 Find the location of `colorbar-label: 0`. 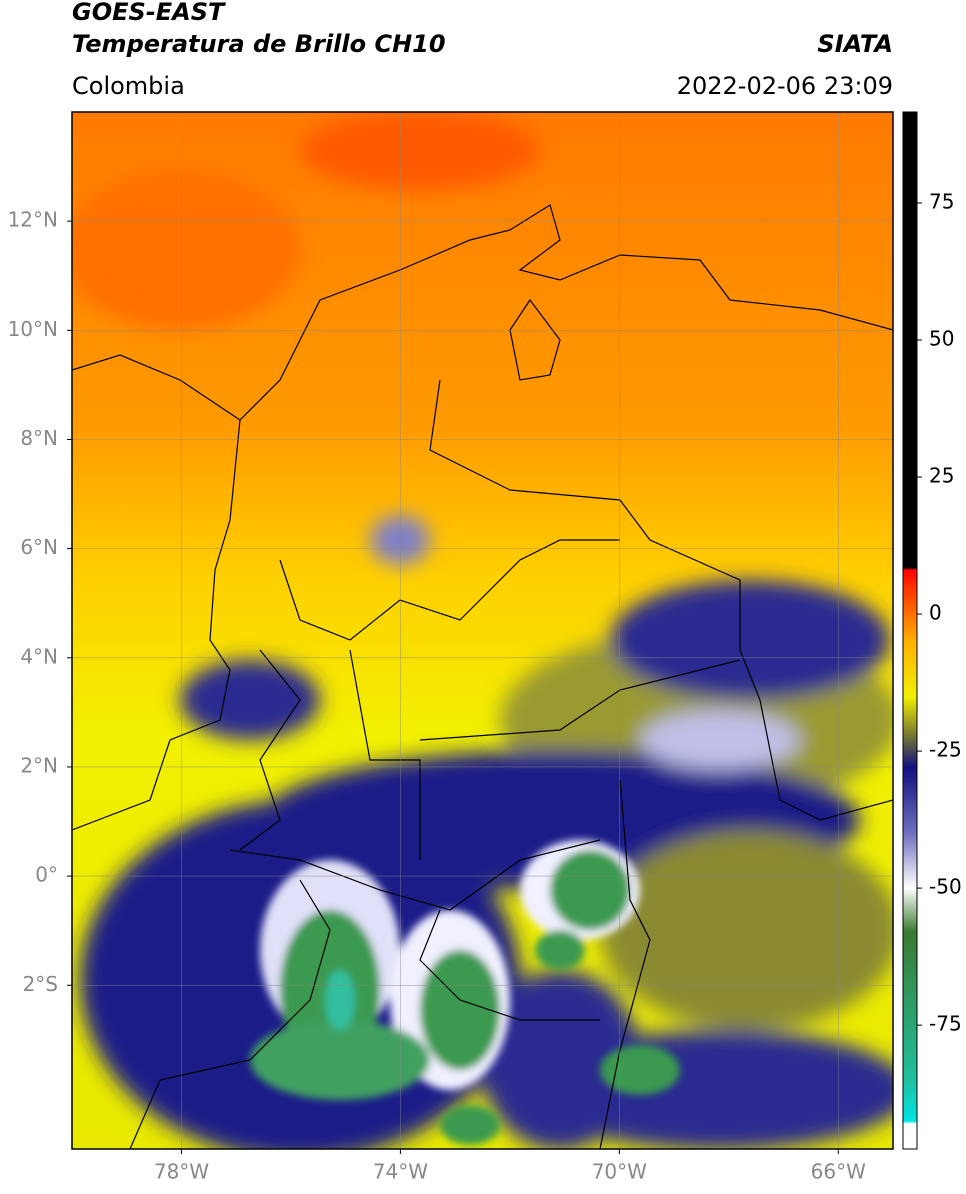

colorbar-label: 0 is located at coordinates (935, 613).